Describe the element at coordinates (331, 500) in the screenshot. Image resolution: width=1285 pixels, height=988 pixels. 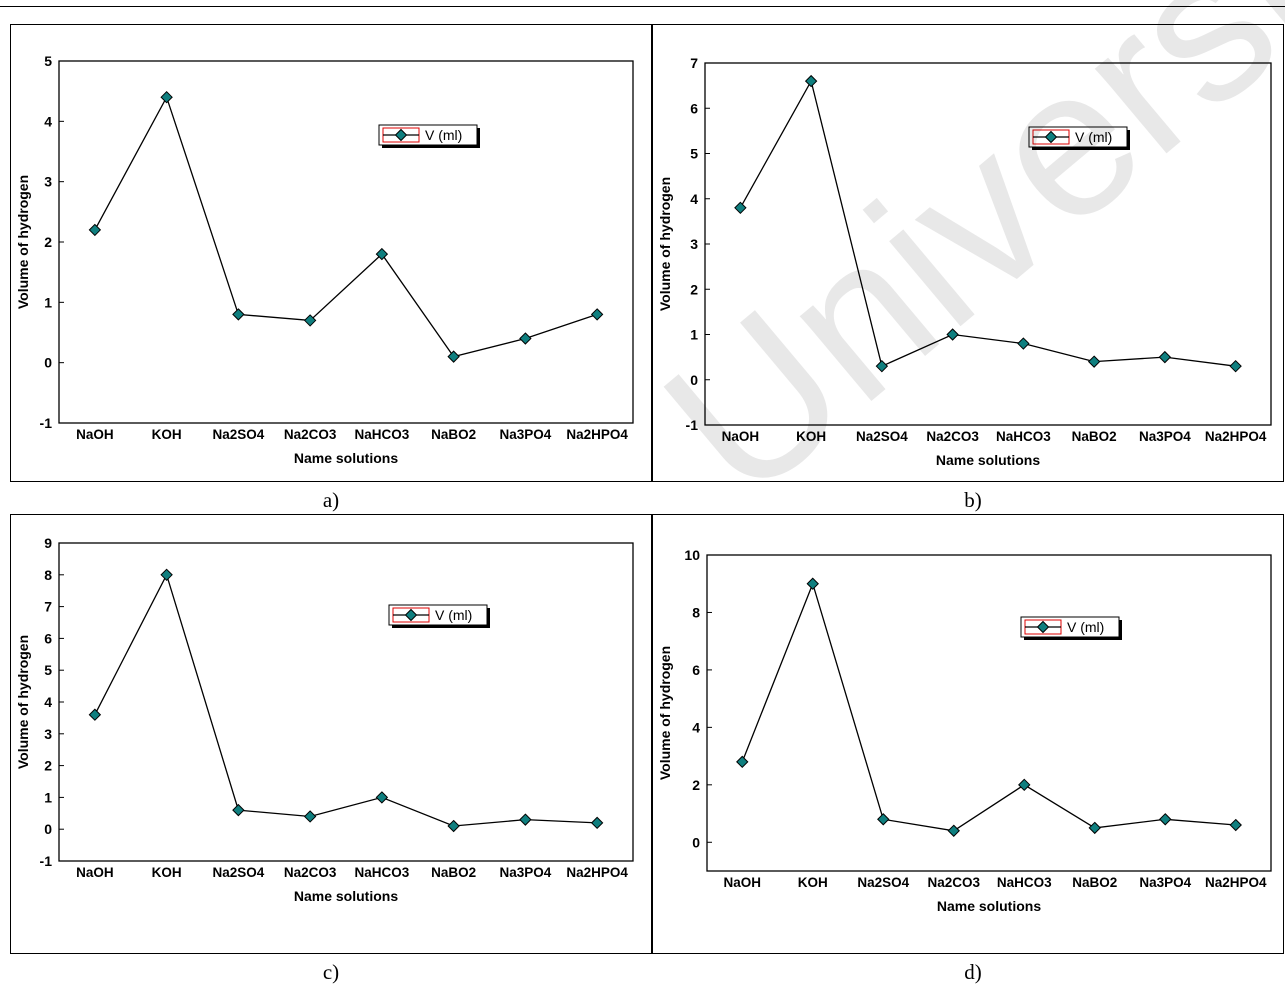
I see `caption-a: a)` at that location.